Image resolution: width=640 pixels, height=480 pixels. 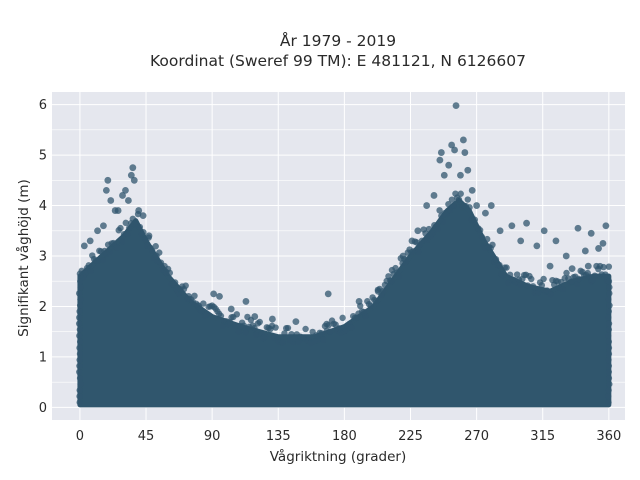 What do you see at coordinates (80, 436) in the screenshot?
I see `x-tick-label: 0` at bounding box center [80, 436].